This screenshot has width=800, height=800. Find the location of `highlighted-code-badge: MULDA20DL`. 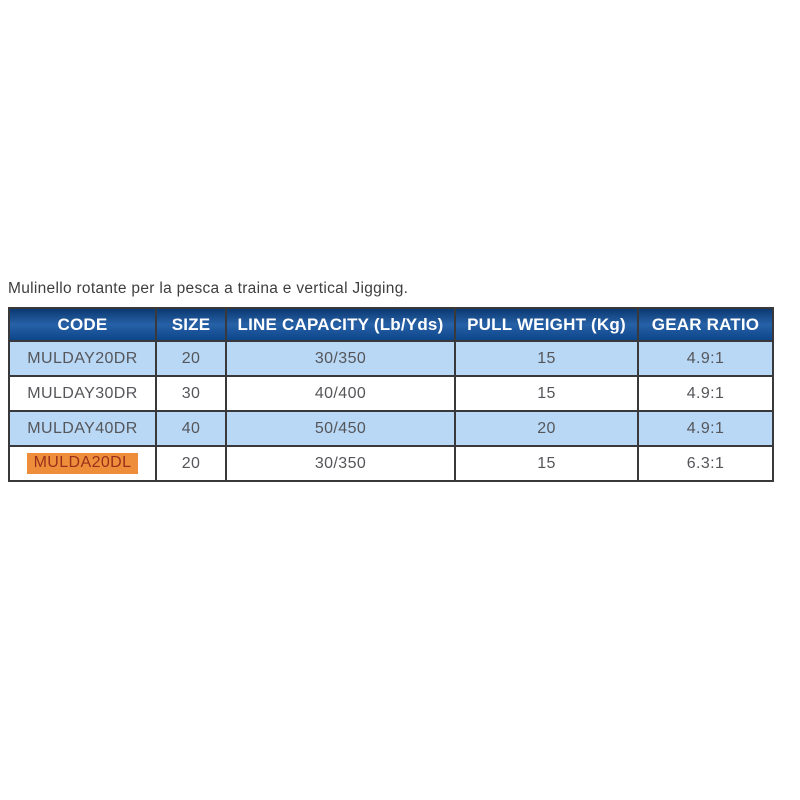

highlighted-code-badge: MULDA20DL is located at coordinates (82, 463).